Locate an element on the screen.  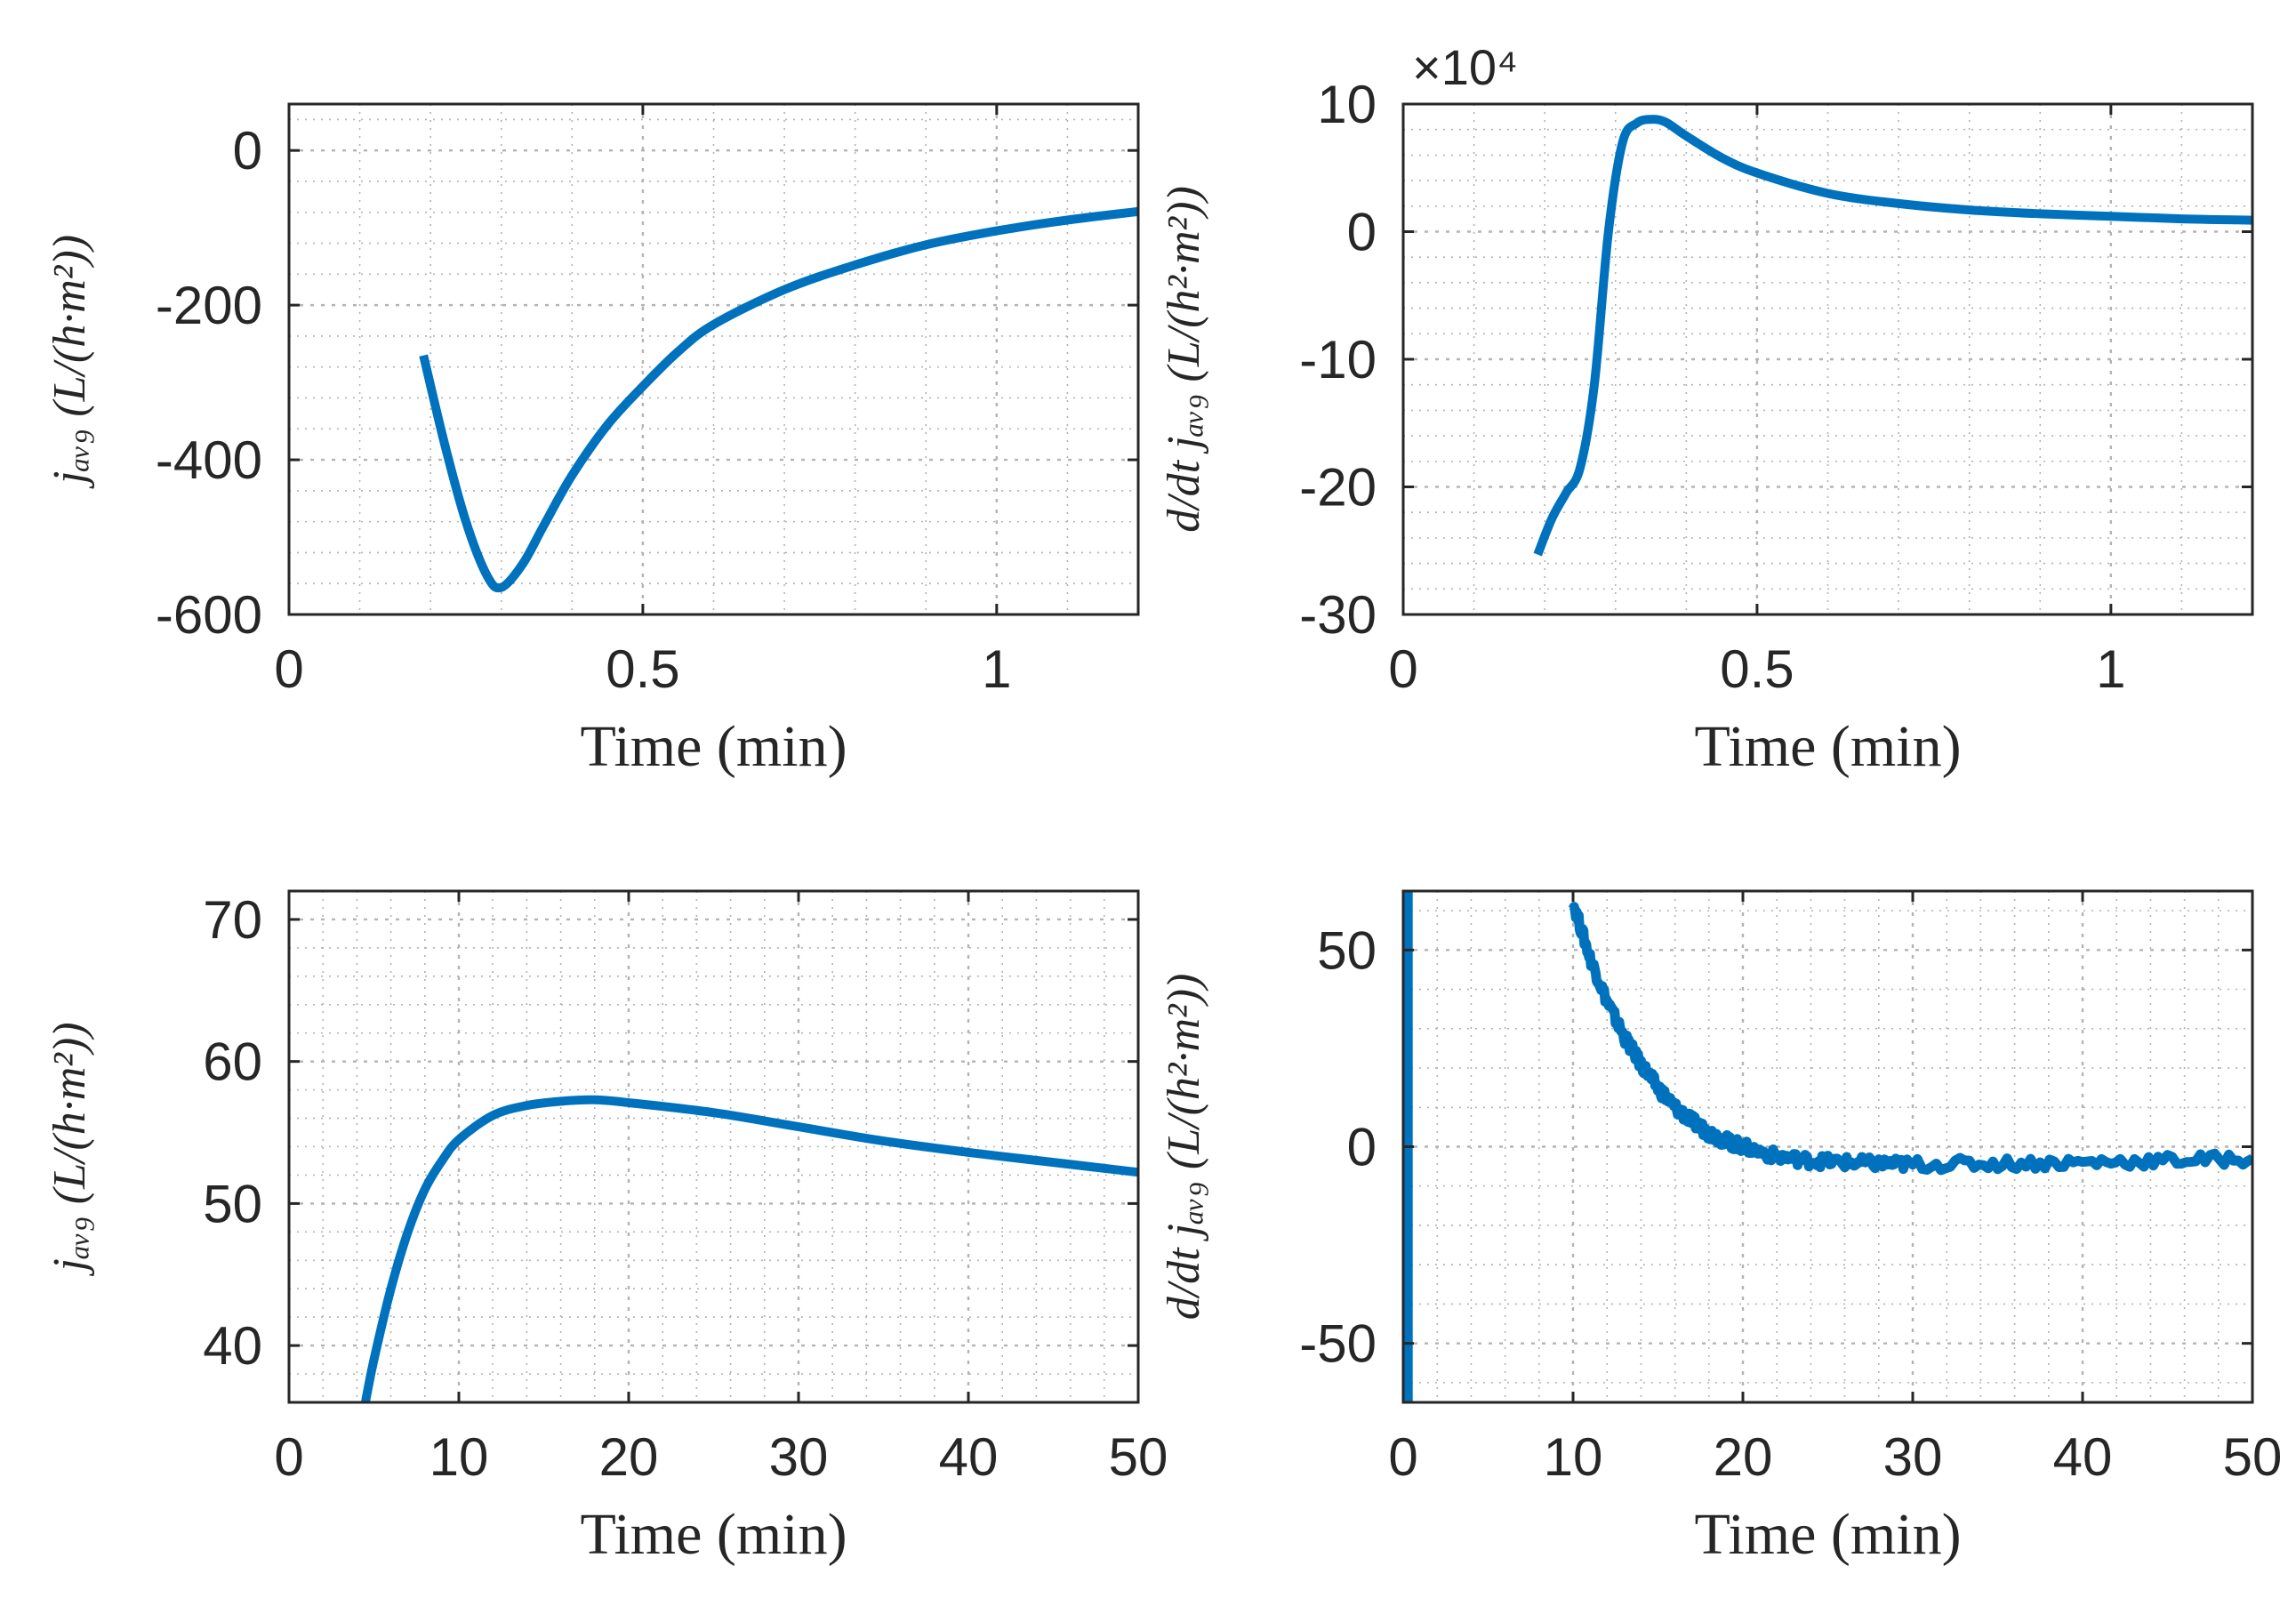
y-tick-label: -20 is located at coordinates (1338, 488).